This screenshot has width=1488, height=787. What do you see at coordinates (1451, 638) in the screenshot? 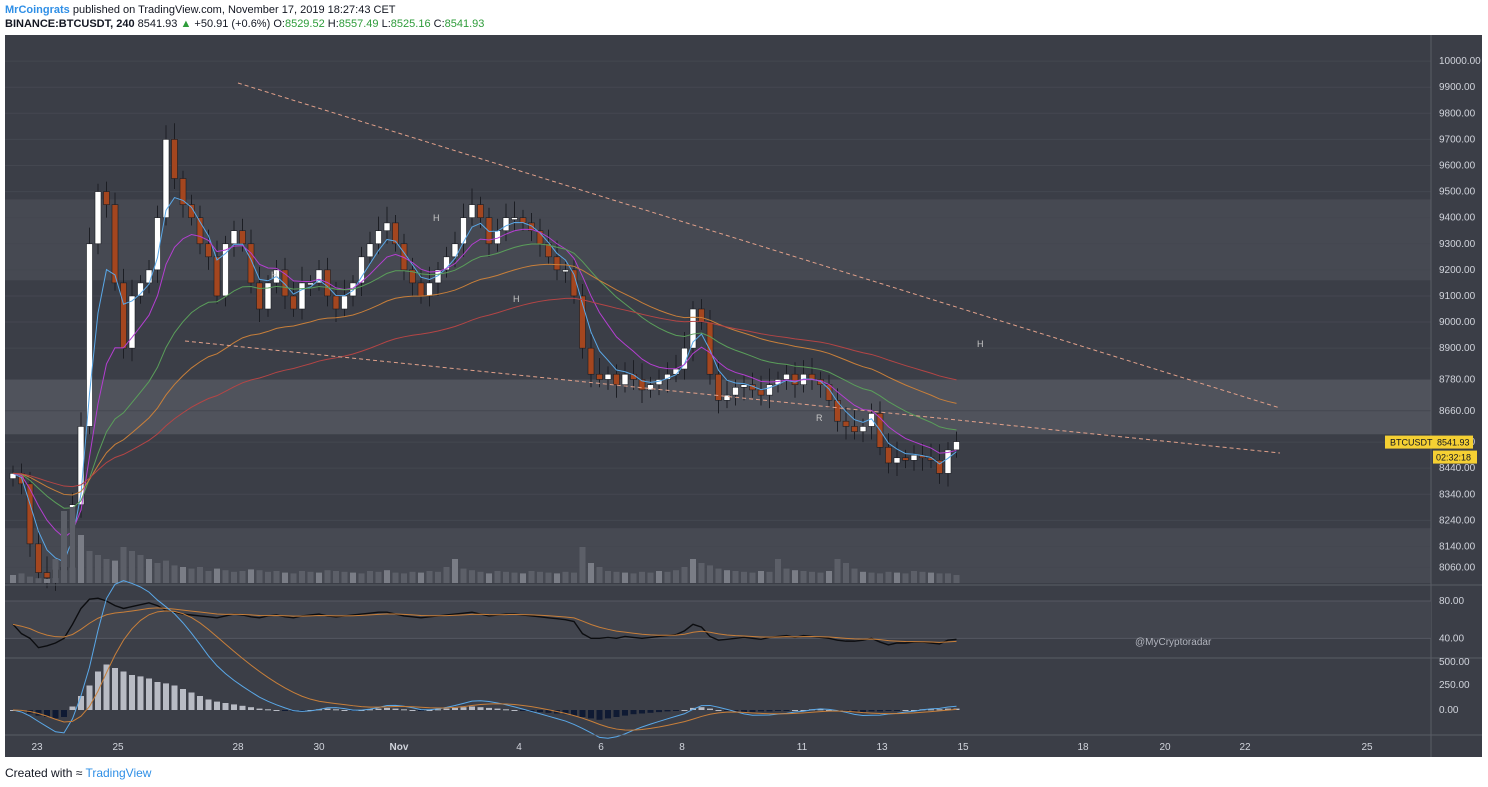
I see `rsi-tick-label: 40.00` at bounding box center [1451, 638].